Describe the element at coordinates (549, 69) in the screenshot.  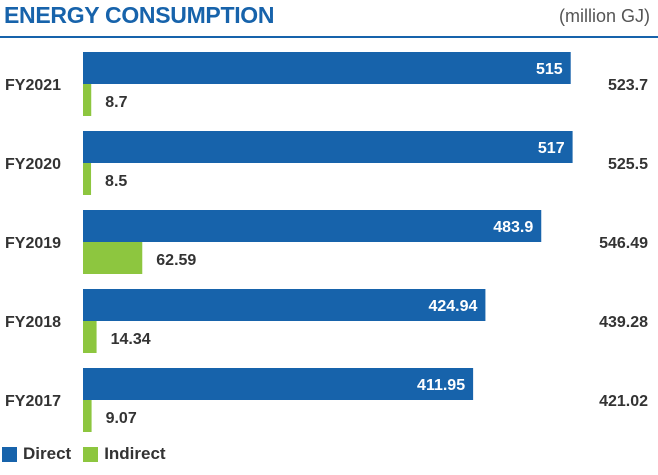
I see `data-label-direct: 515` at that location.